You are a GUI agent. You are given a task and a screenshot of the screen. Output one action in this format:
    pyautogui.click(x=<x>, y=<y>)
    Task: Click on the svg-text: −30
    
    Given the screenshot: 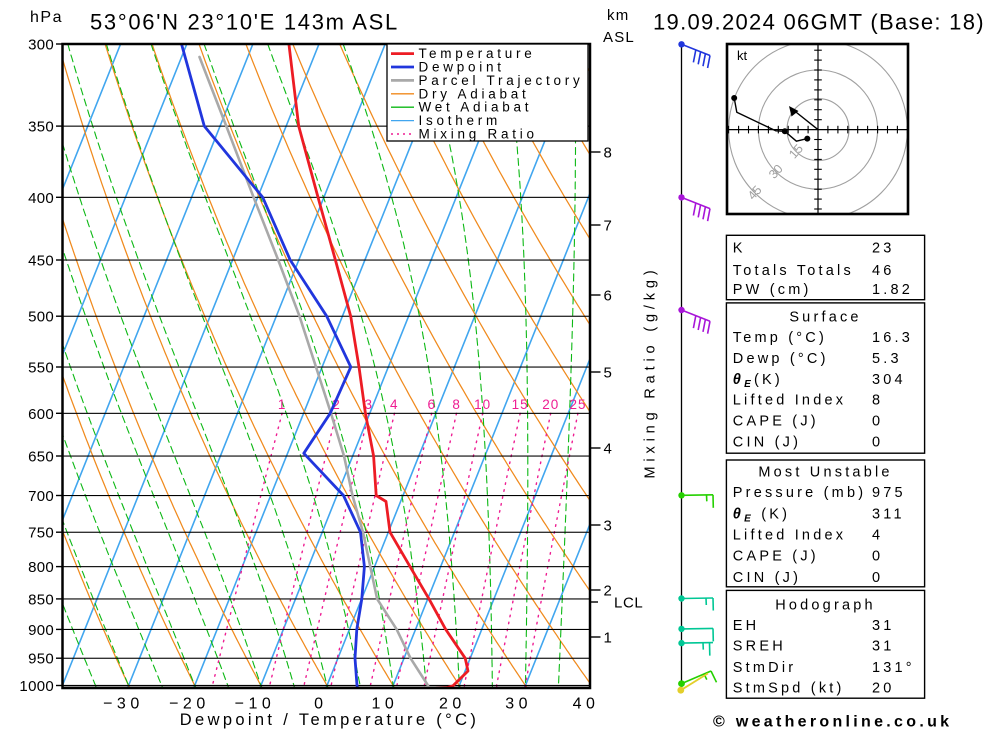 What is the action you would take?
    pyautogui.click(x=123, y=704)
    